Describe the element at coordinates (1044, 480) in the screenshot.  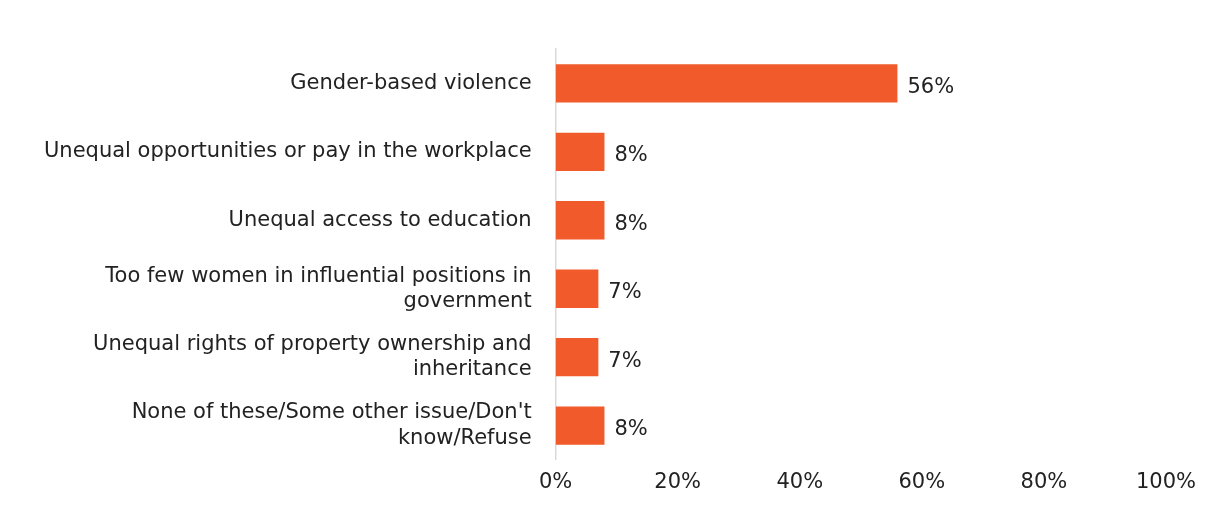
I see `x-tick-label: 80%` at that location.